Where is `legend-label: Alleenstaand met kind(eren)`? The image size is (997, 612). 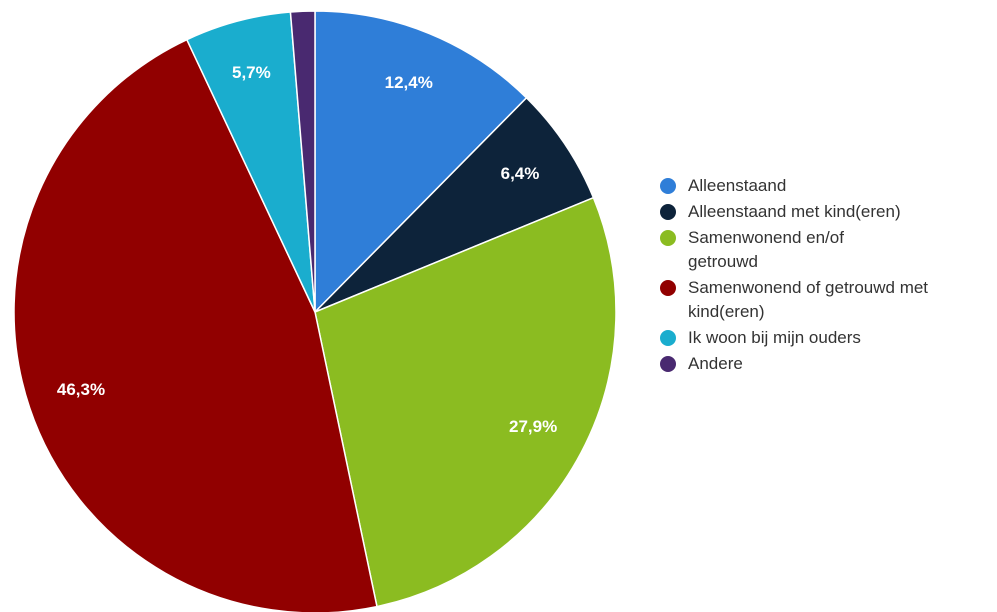
legend-label: Alleenstaand met kind(eren) is located at coordinates (794, 211).